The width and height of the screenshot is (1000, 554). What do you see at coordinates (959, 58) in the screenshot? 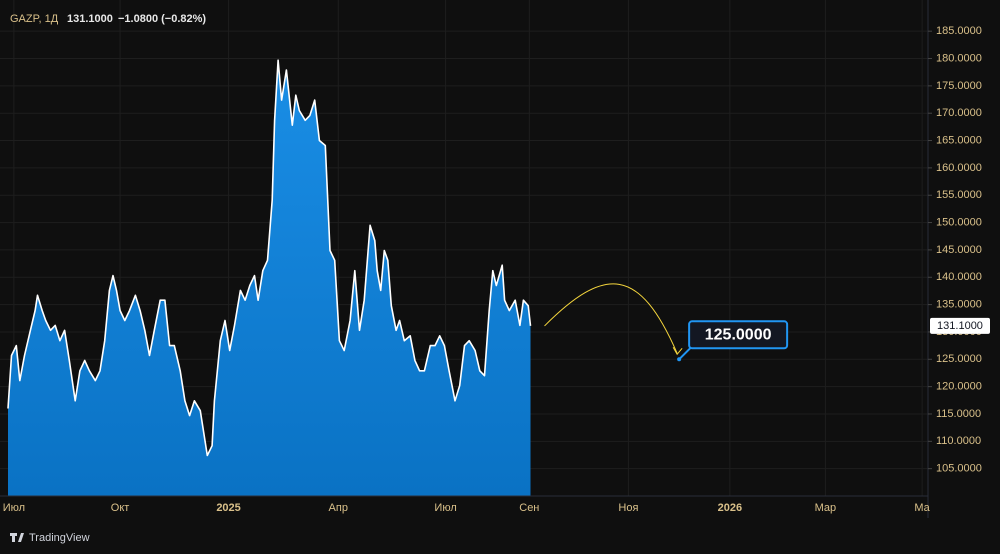
I see `y-tick-label: 180.0000` at bounding box center [959, 58].